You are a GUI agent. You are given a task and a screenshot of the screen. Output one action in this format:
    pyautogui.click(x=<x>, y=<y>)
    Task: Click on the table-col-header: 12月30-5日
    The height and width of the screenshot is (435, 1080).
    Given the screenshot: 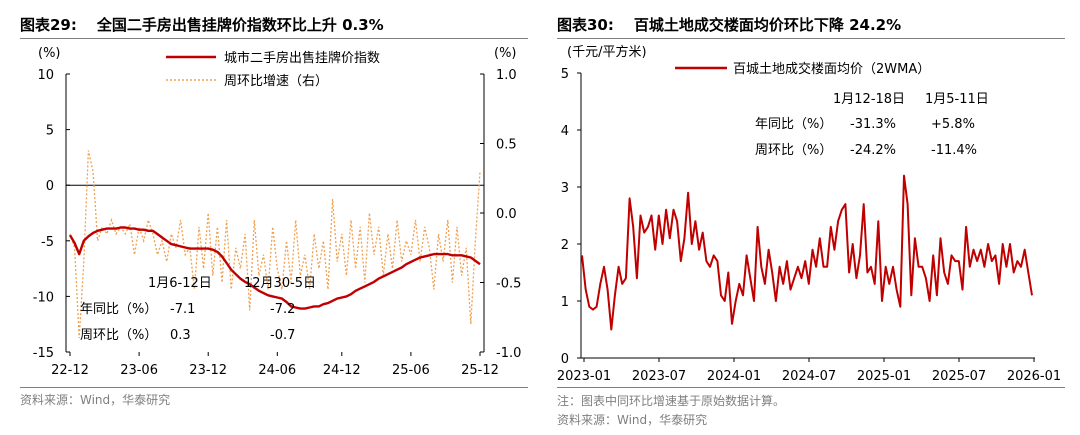 What is the action you would take?
    pyautogui.click(x=280, y=283)
    